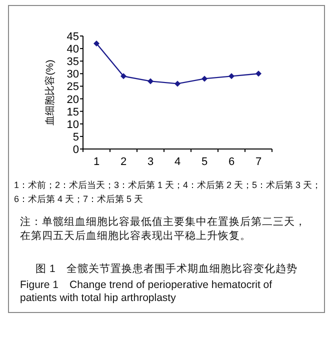 Image resolution: width=333 pixels, height=338 pixels. Describe the element at coordinates (72, 62) in the screenshot. I see `y-tick-label: 35` at that location.